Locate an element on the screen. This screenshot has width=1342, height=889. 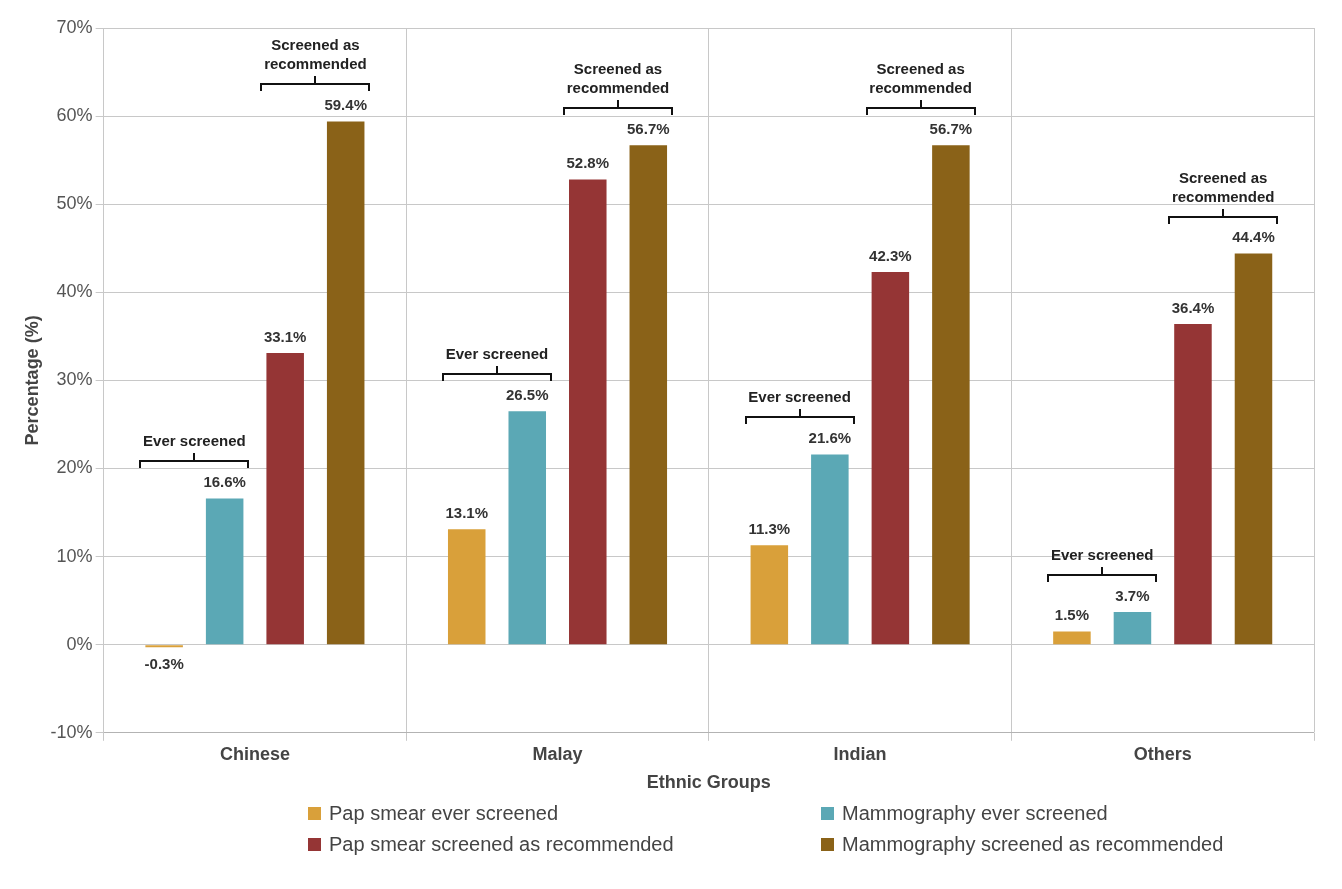
x-tick-label: Others is located at coordinates (1162, 753).